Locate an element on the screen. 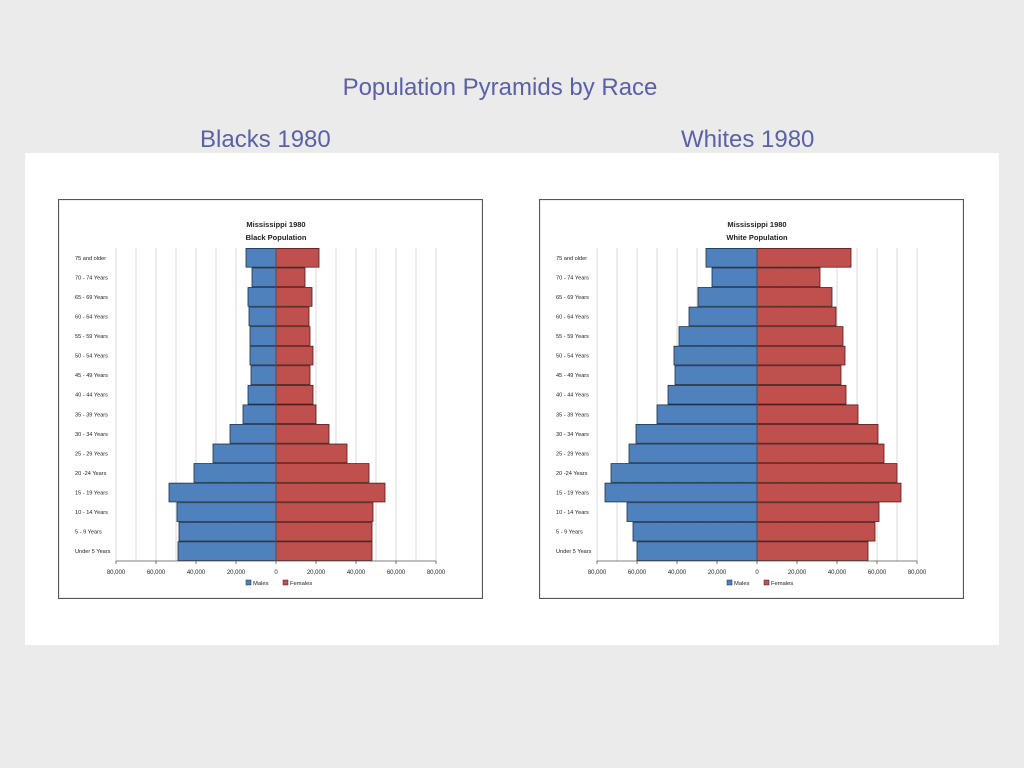  black-tick-label: 20,000 is located at coordinates (236, 573).